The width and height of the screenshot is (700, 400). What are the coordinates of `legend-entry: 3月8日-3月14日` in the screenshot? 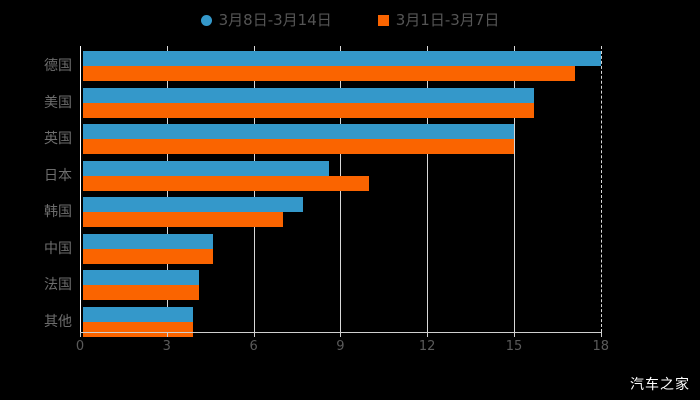 It's located at (266, 19).